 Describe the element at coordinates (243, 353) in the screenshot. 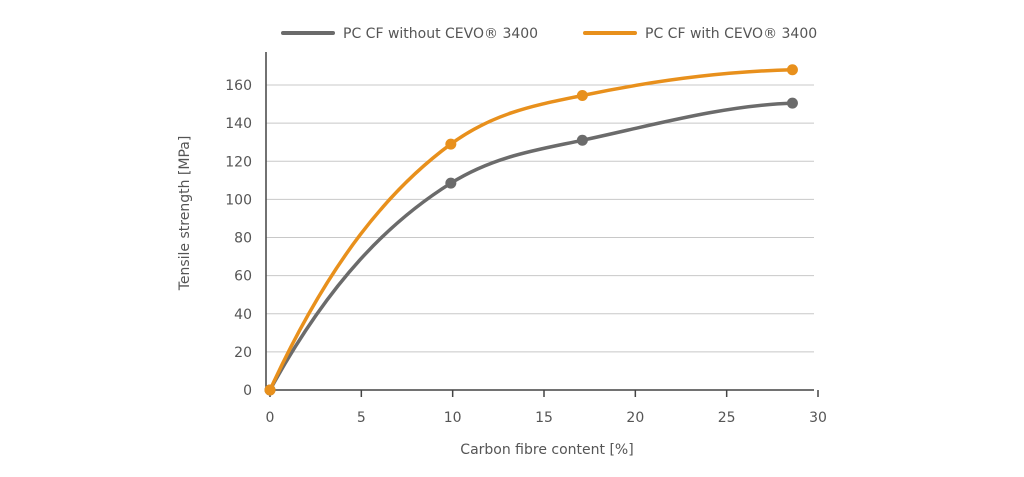

I see `y-tick-label-20: 20` at that location.